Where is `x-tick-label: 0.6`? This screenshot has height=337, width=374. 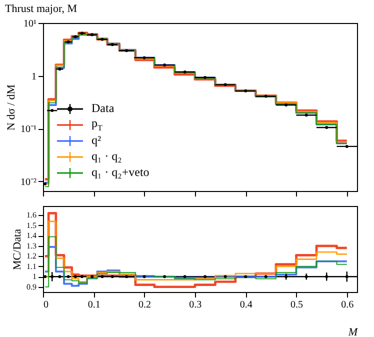
x-tick-label: 0.6 is located at coordinates (347, 305).